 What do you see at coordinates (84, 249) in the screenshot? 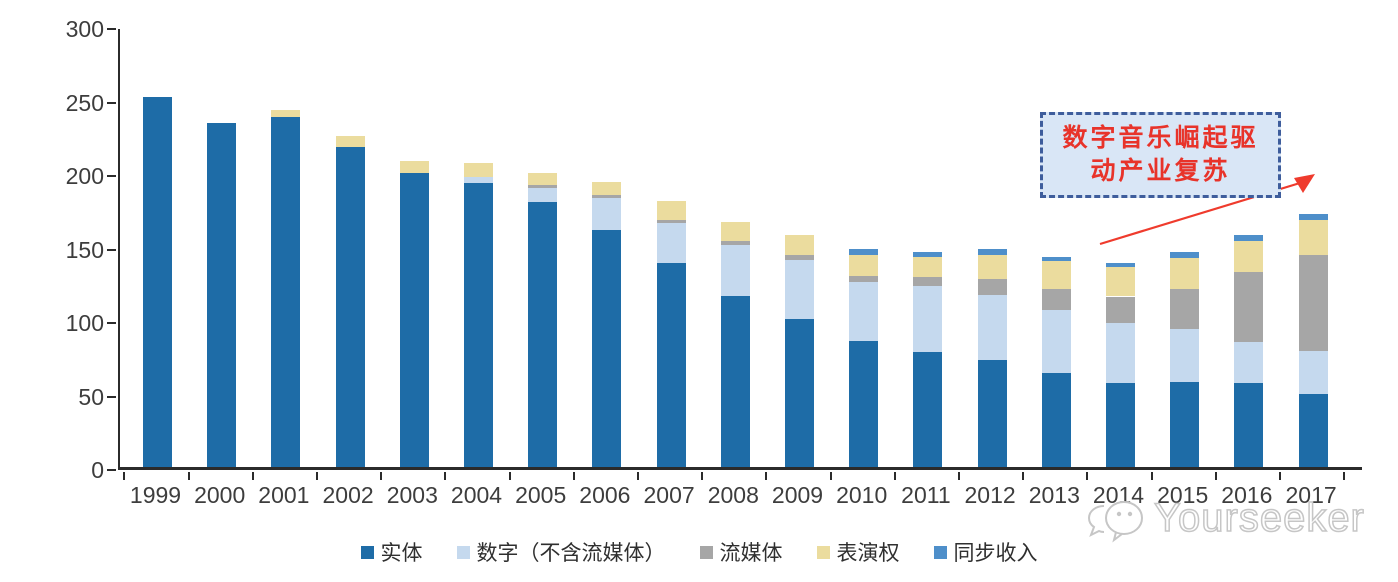
I see `y-axis-label: 150` at bounding box center [84, 249].